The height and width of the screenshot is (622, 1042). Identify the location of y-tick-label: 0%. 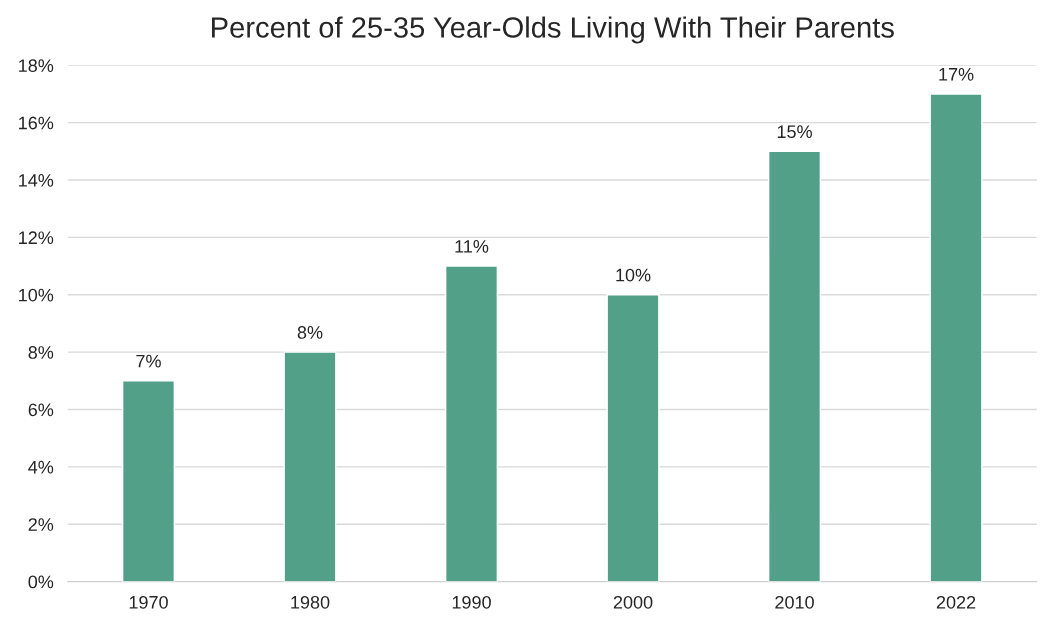
(41, 582).